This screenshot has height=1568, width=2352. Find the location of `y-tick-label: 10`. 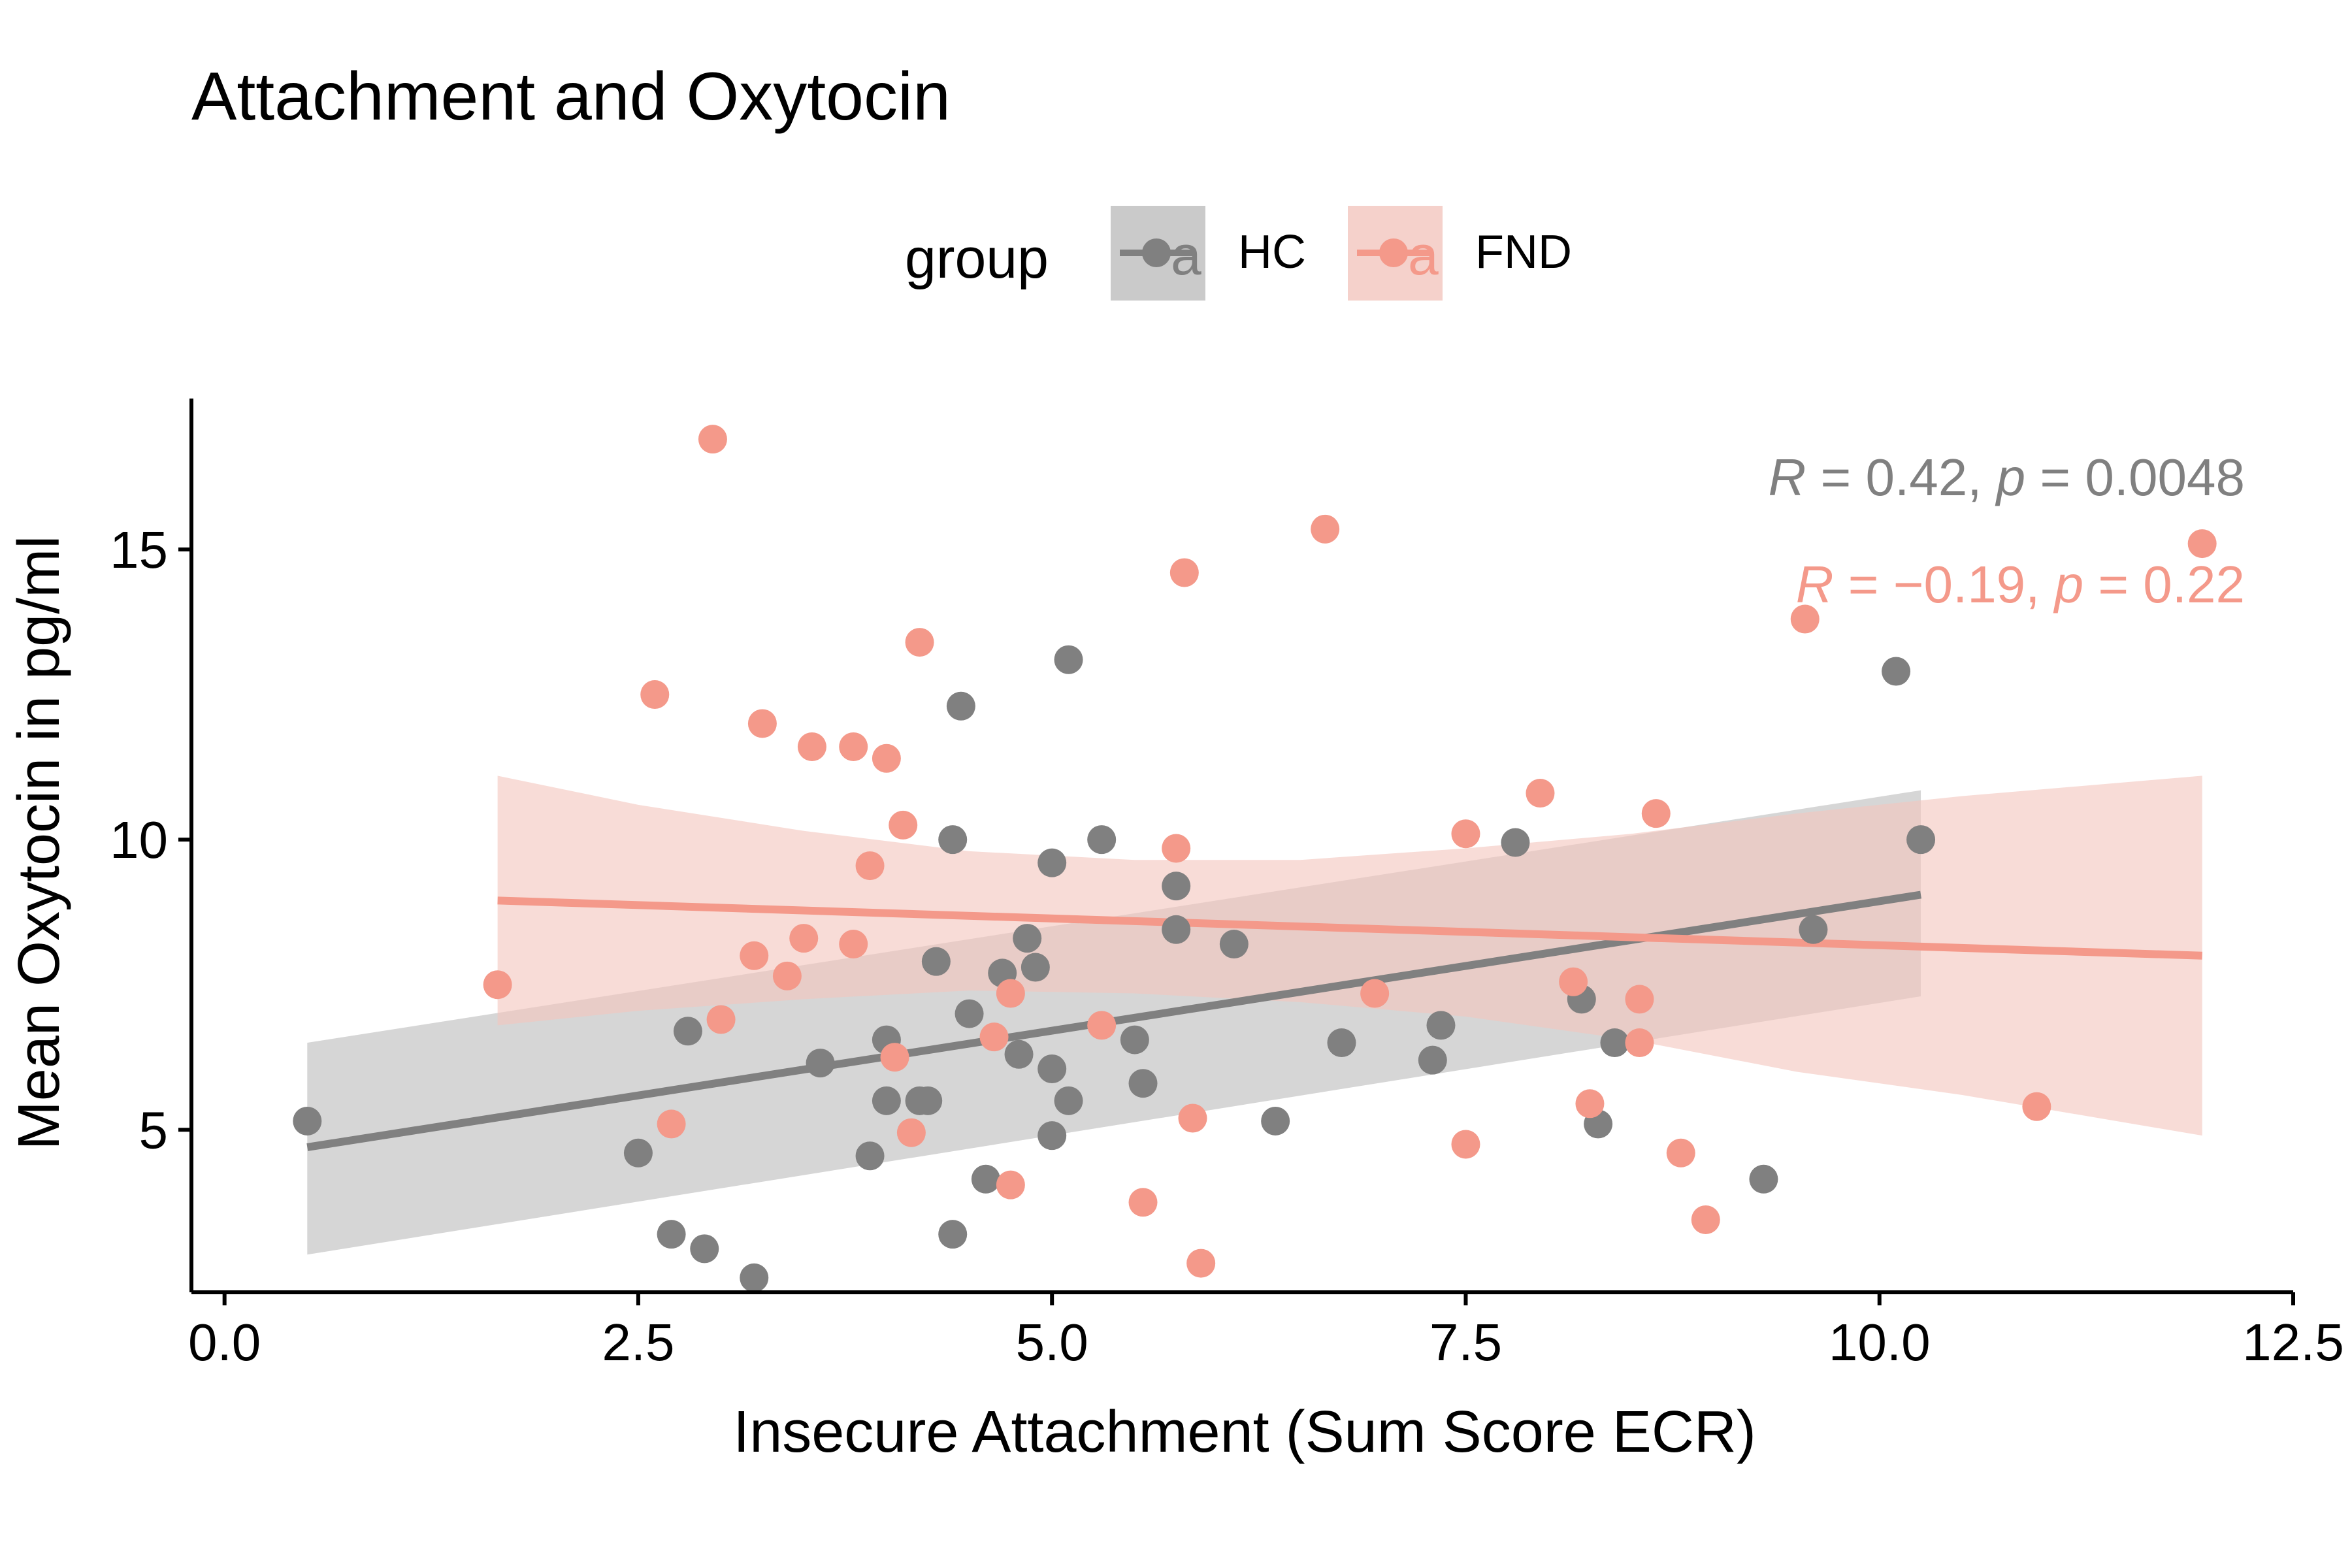

y-tick-label: 10 is located at coordinates (139, 840).